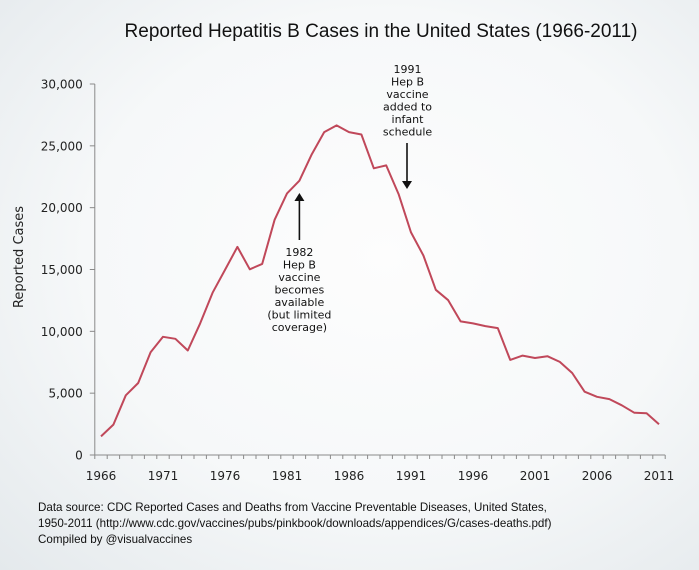 The width and height of the screenshot is (699, 570). What do you see at coordinates (225, 476) in the screenshot?
I see `x-tick-label: 1976` at bounding box center [225, 476].